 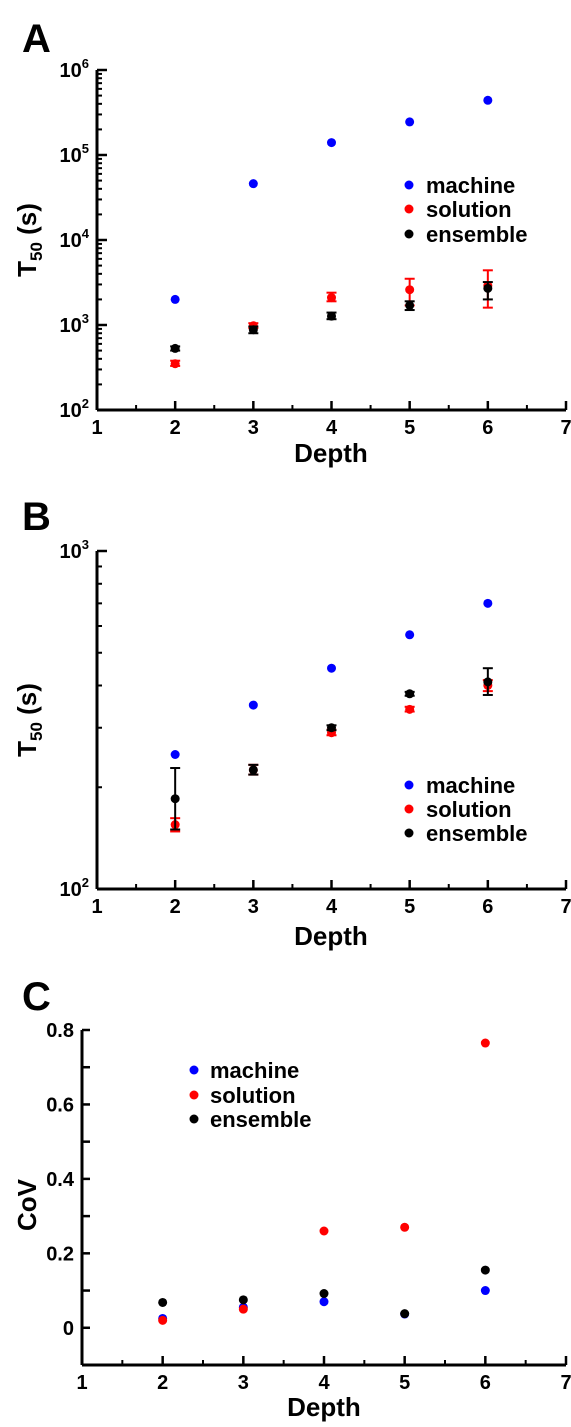 I want to click on y-tick-label: 0.8, so click(x=60, y=1031).